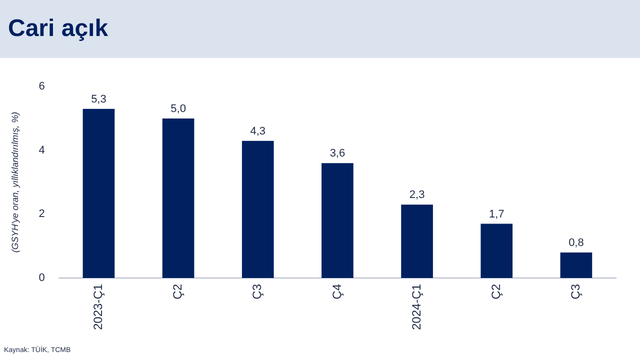  Describe the element at coordinates (258, 131) in the screenshot. I see `data-label: 4,3` at that location.